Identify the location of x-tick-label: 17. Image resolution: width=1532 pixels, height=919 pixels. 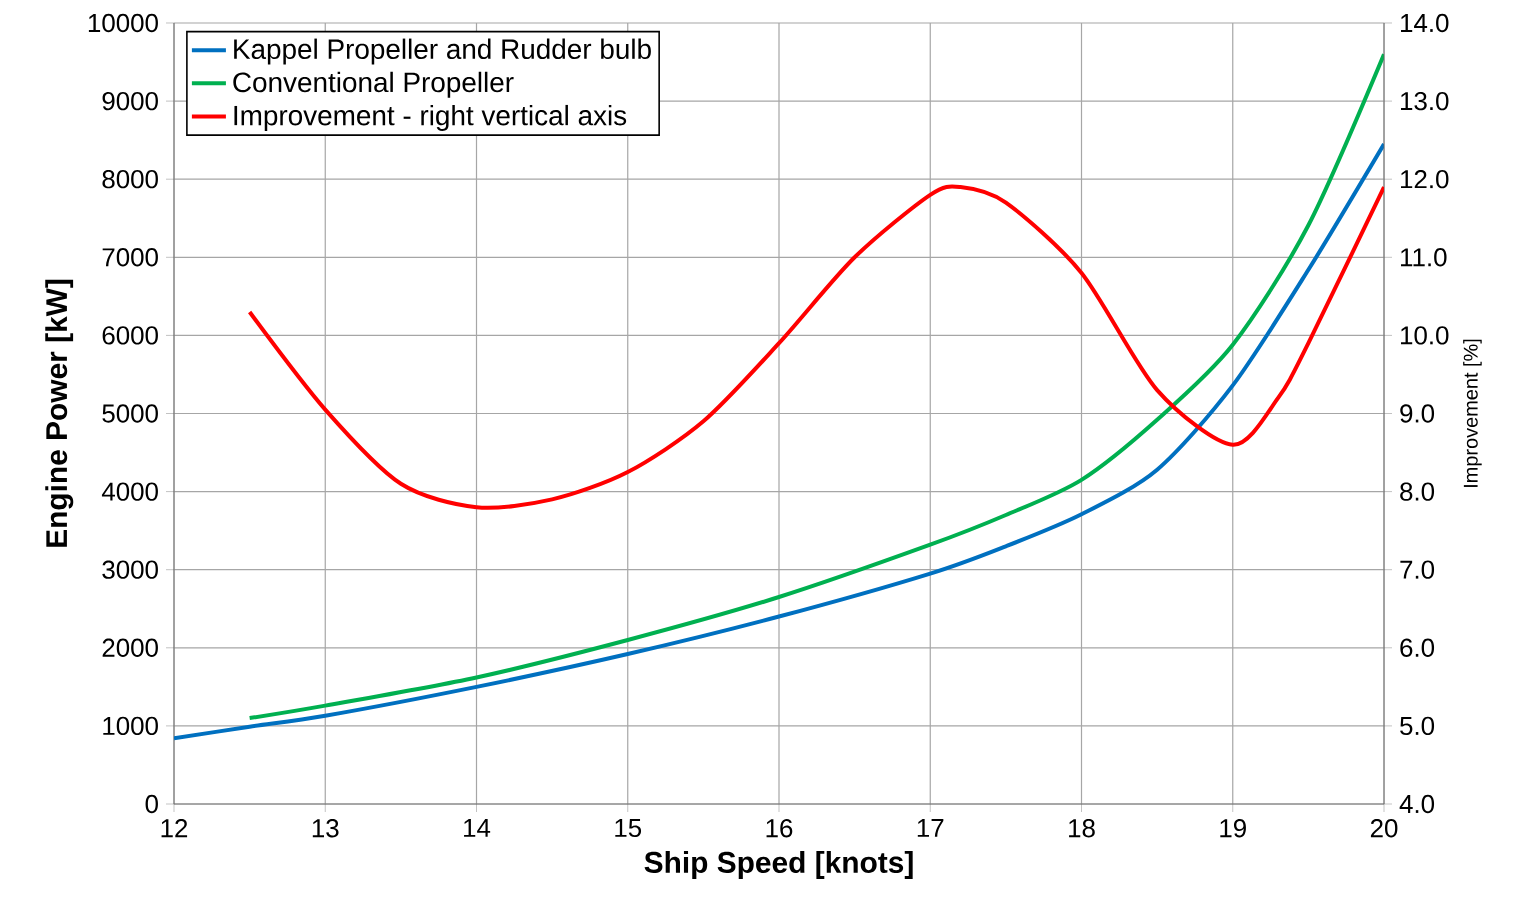
(930, 828).